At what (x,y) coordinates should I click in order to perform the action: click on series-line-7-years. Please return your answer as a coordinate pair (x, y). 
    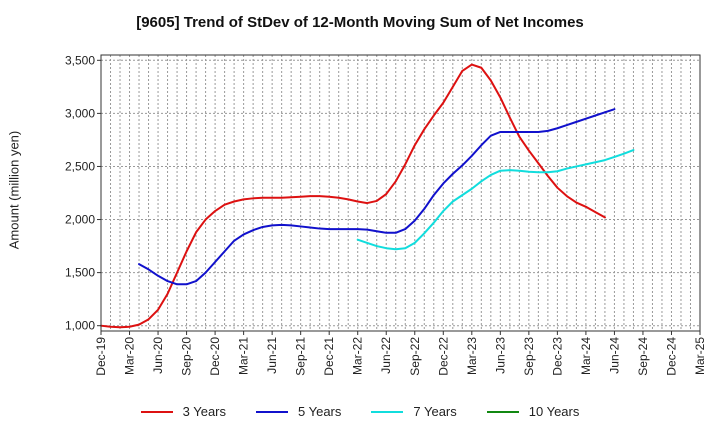
    Looking at the image, I should click on (495, 200).